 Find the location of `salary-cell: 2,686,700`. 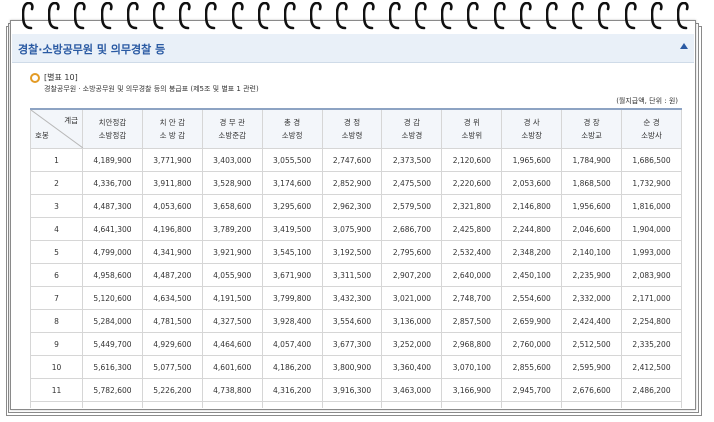

salary-cell: 2,686,700 is located at coordinates (412, 229).